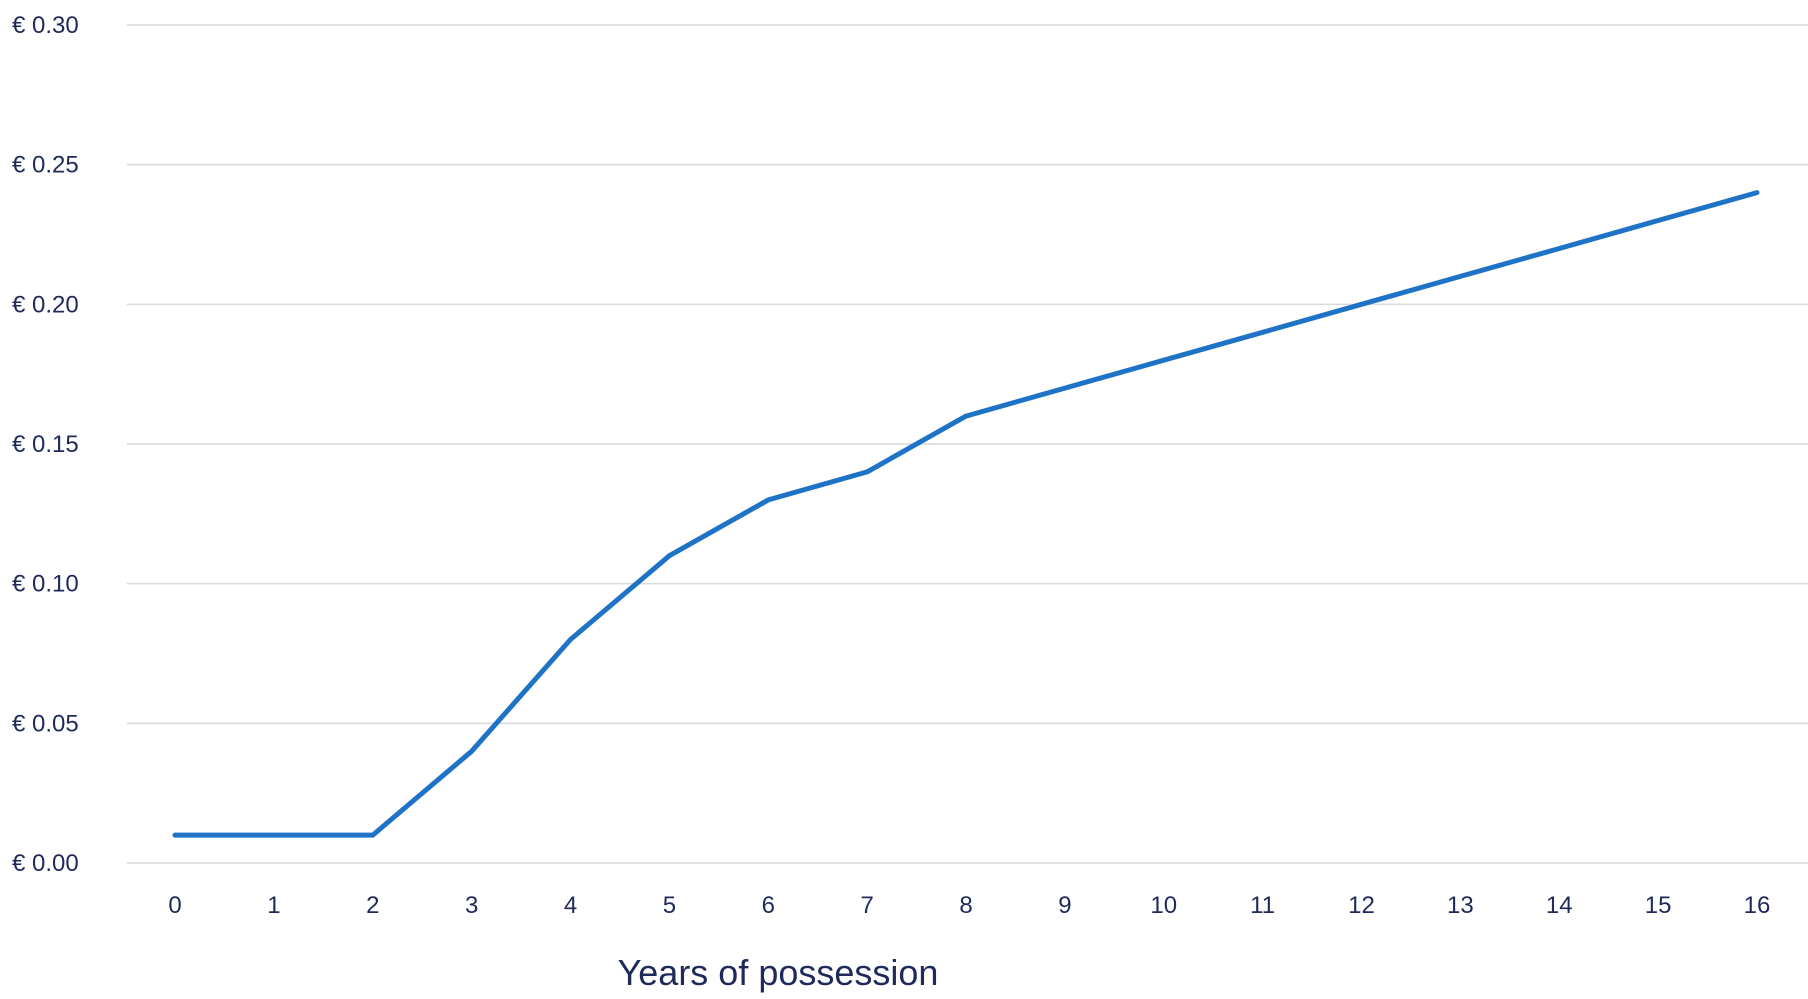 The image size is (1808, 999). What do you see at coordinates (174, 905) in the screenshot?
I see `x-tick-label: 0` at bounding box center [174, 905].